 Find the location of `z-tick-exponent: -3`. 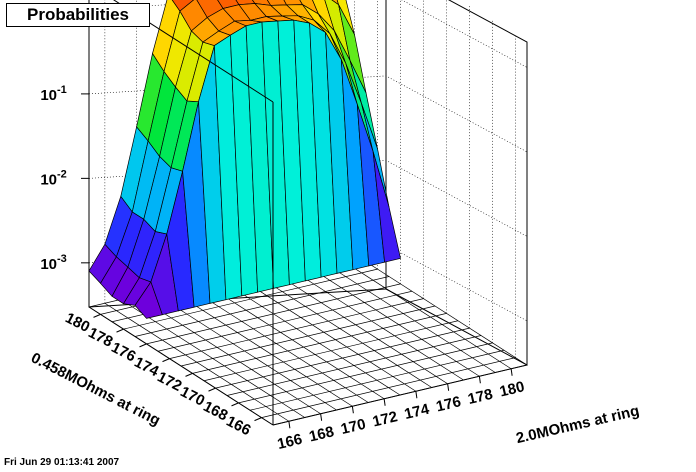

z-tick-exponent: -3 is located at coordinates (62, 259).